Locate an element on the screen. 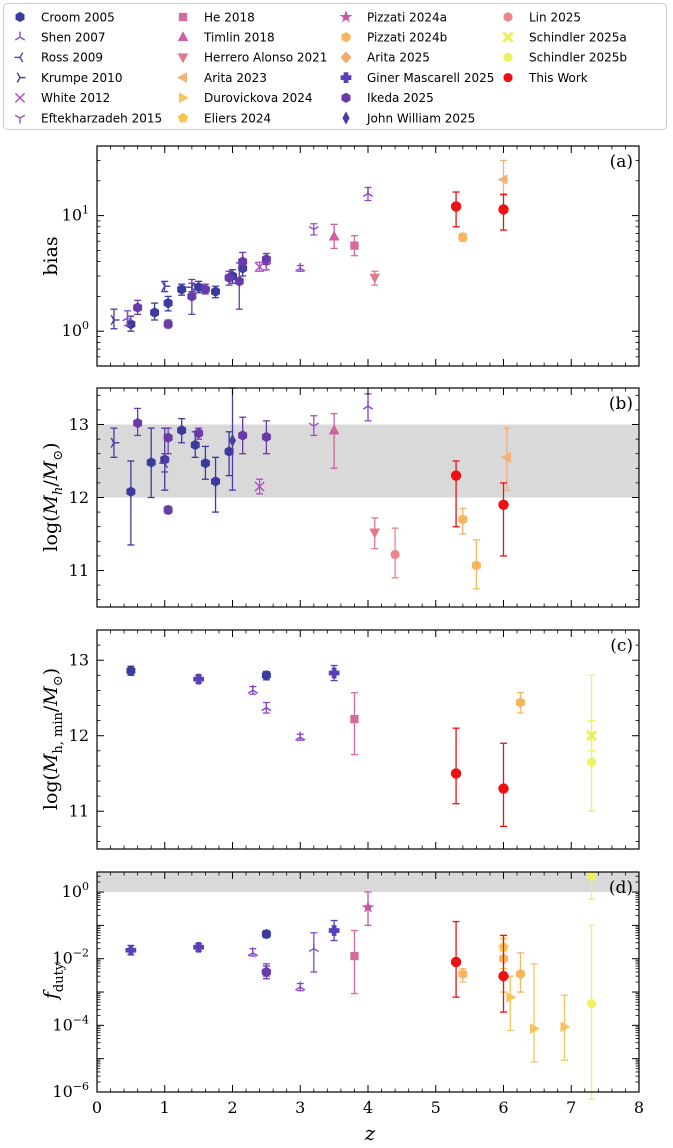  x-axis-label: z is located at coordinates (370, 1133).